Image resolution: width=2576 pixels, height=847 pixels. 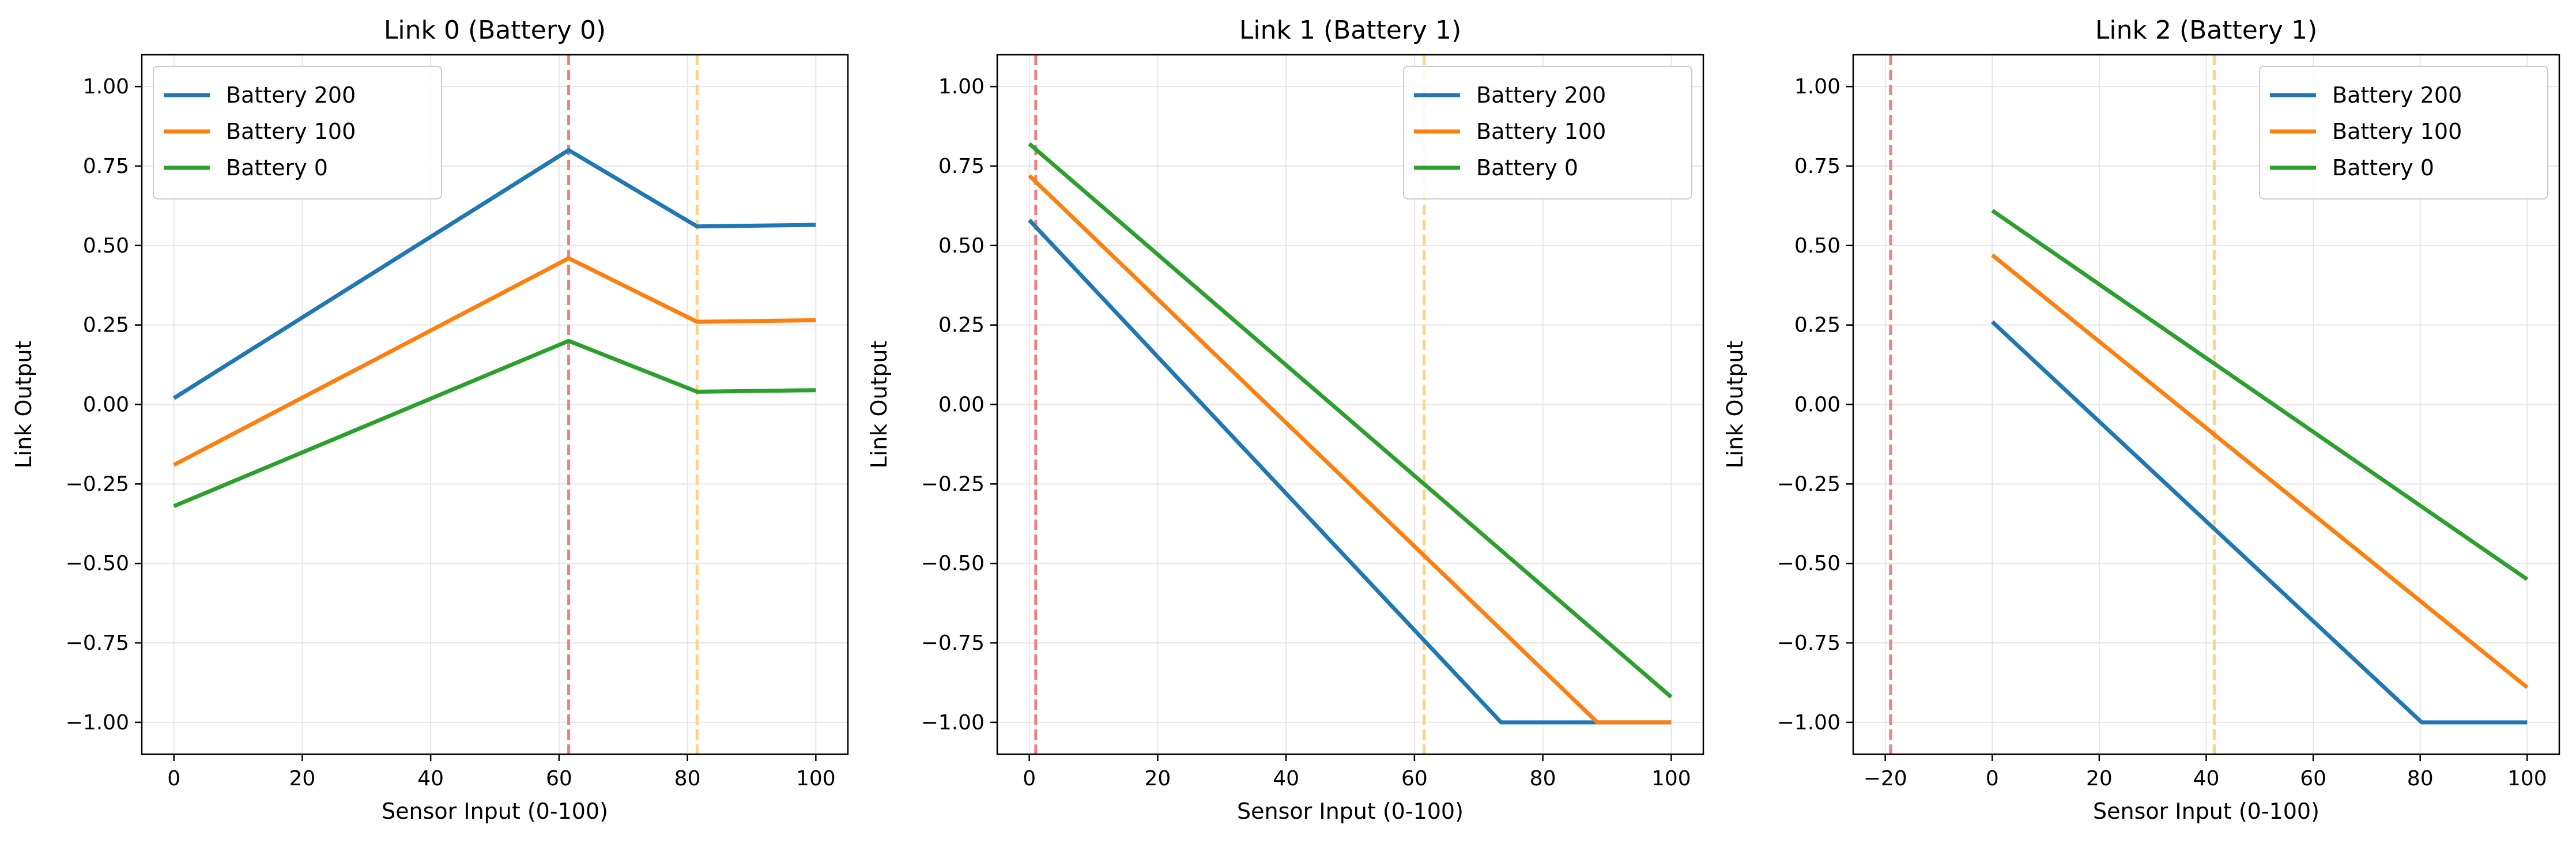 What do you see at coordinates (495, 30) in the screenshot?
I see `chart-title: Link 0 (Battery 0)` at bounding box center [495, 30].